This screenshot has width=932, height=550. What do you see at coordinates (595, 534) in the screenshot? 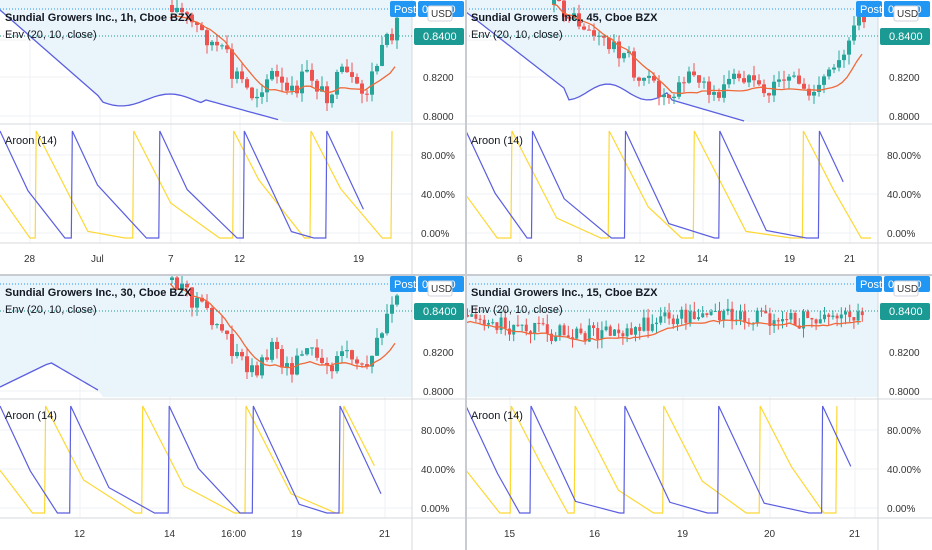
I see `time-tick-label: 16` at bounding box center [595, 534].